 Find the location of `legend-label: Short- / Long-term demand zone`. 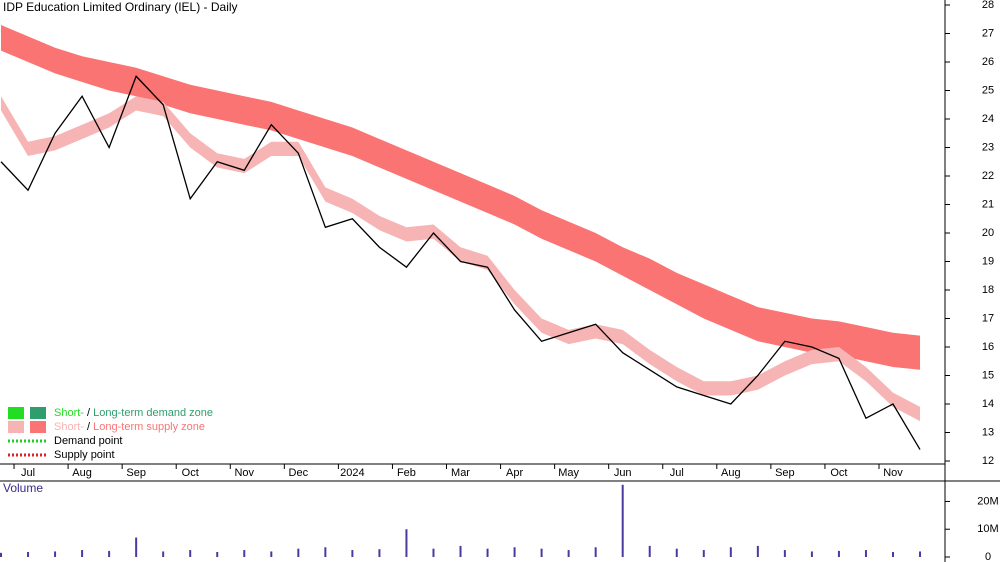

legend-label: Short- / Long-term demand zone is located at coordinates (133, 413).